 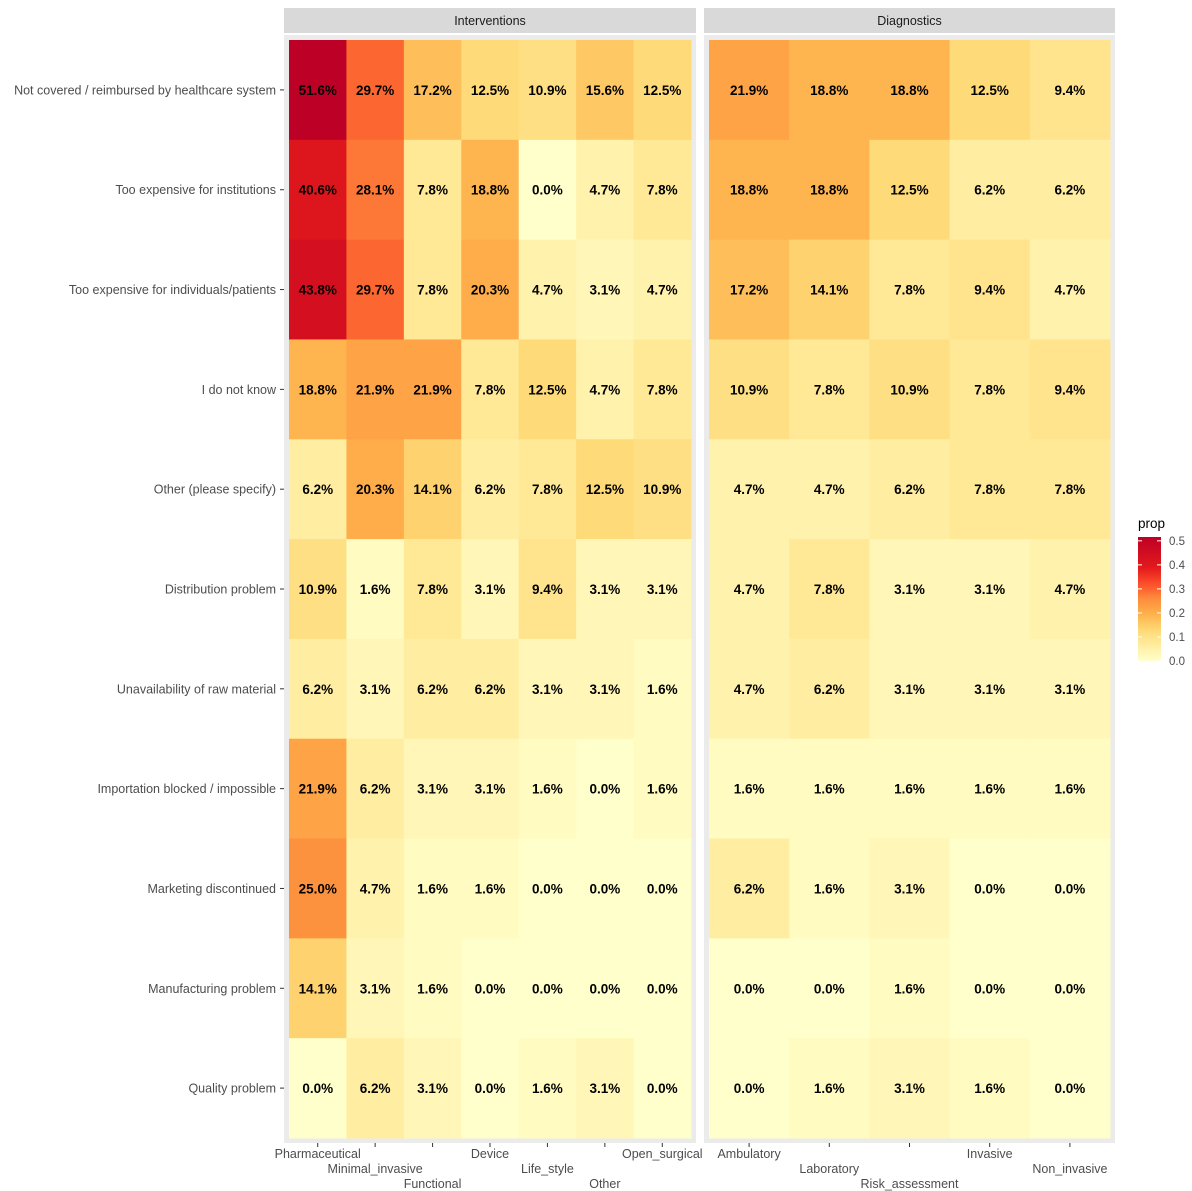 What do you see at coordinates (318, 90) in the screenshot?
I see `tile-value-label: 51.6%` at bounding box center [318, 90].